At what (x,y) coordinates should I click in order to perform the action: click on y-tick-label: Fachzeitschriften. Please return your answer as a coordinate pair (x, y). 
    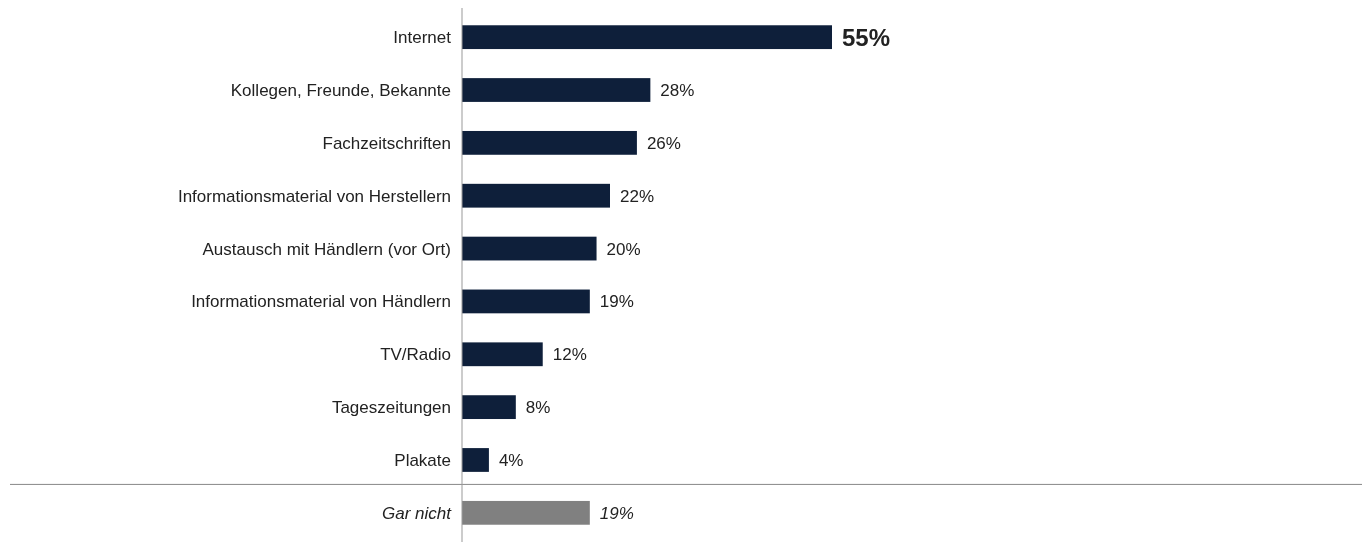
    Looking at the image, I should click on (386, 143).